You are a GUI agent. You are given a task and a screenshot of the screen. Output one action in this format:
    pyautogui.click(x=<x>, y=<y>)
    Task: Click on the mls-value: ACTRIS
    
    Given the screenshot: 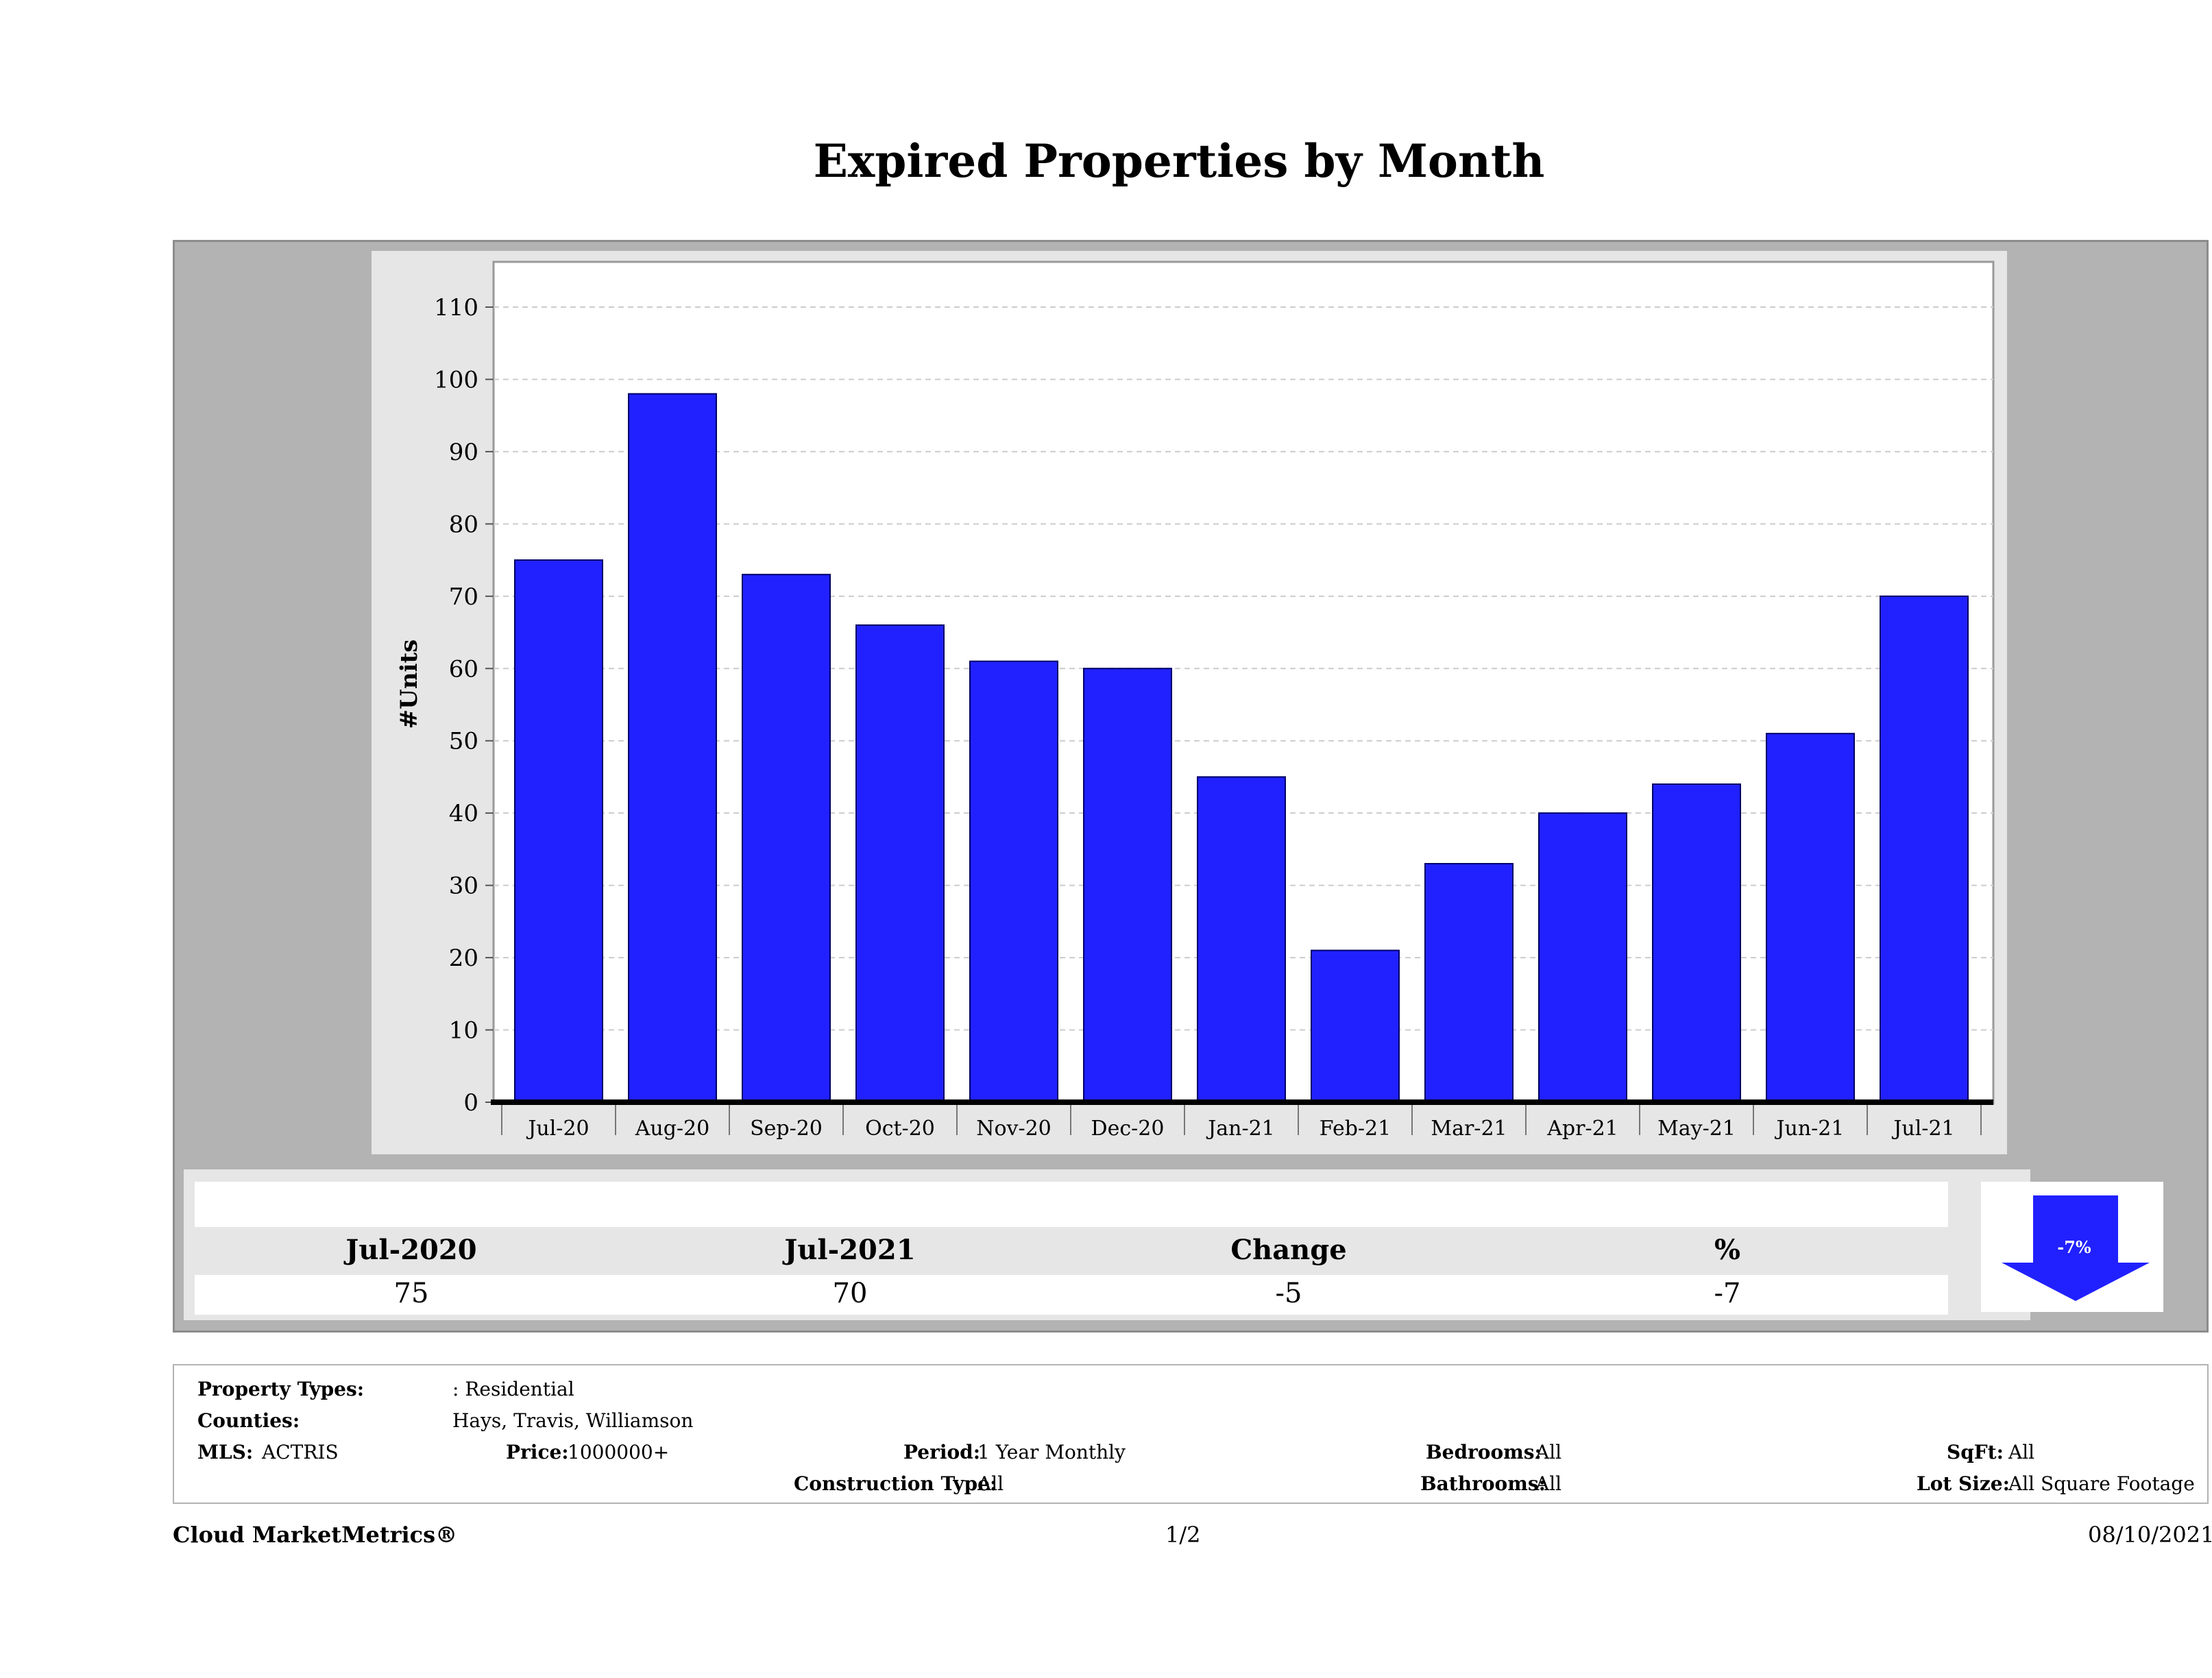 What is the action you would take?
    pyautogui.click(x=300, y=1452)
    